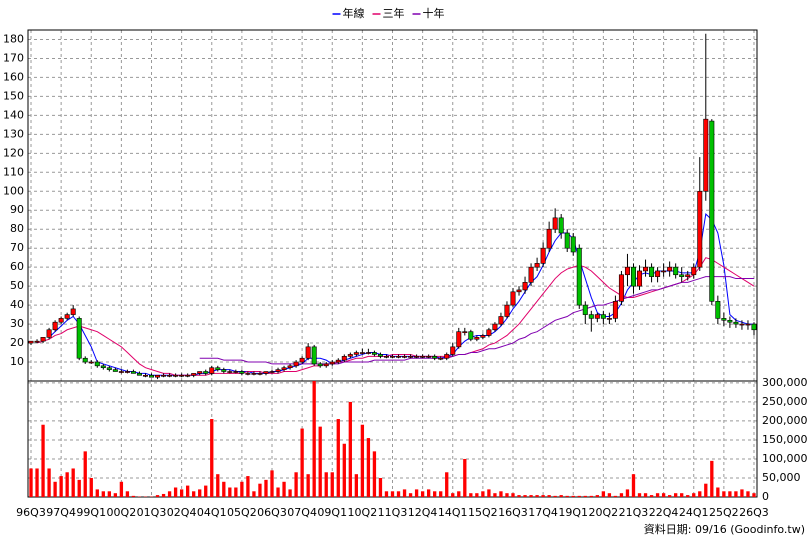 Image resolution: width=808 pixels, height=540 pixels. Describe the element at coordinates (634, 512) in the screenshot. I see `x-tick-label: 21Q3` at that location.